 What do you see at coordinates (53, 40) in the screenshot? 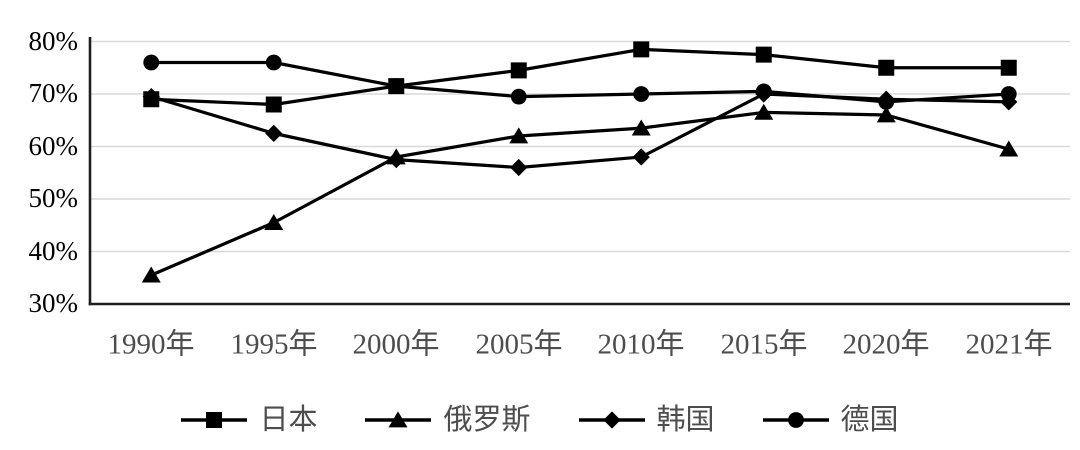
I see `y-axis-tick-label: 80%` at bounding box center [53, 40].